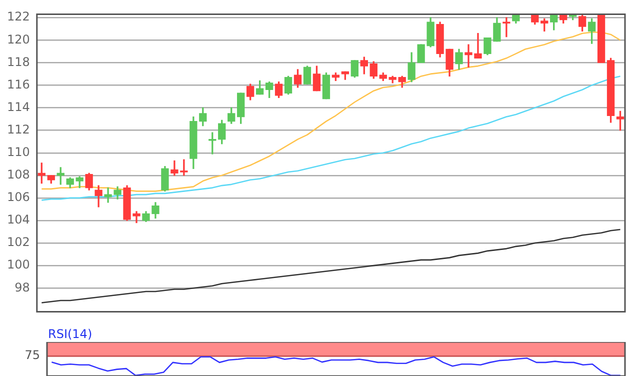 The height and width of the screenshot is (376, 627). What do you see at coordinates (18, 107) in the screenshot?
I see `y-tick-label: 114` at bounding box center [18, 107].